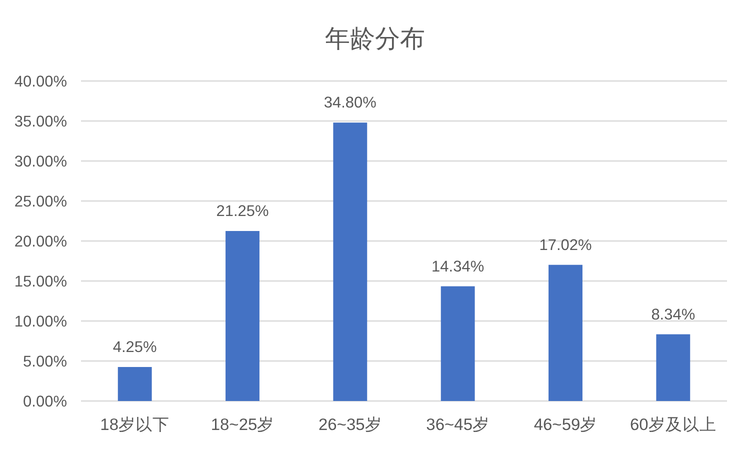  I want to click on data-label: 21.25%, so click(242, 211).